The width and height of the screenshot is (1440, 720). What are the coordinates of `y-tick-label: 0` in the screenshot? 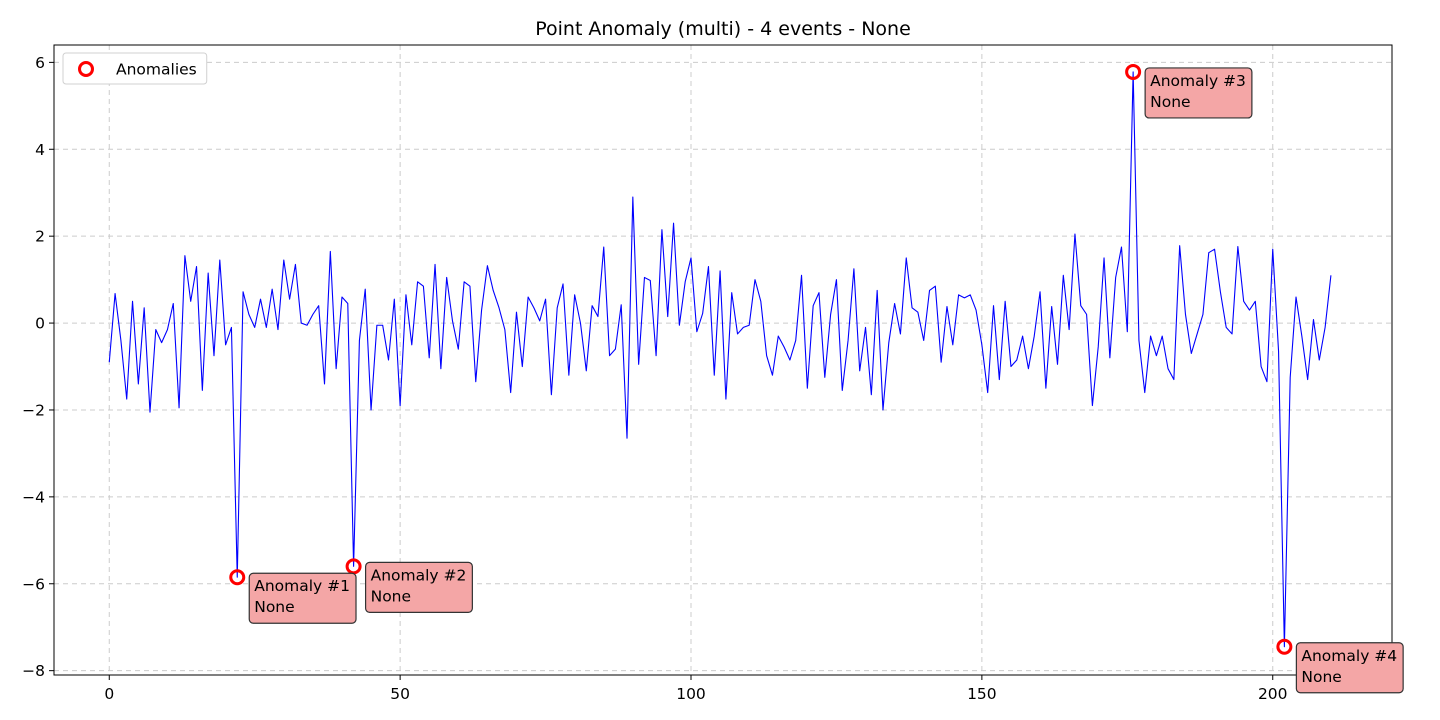 It's located at (40, 324).